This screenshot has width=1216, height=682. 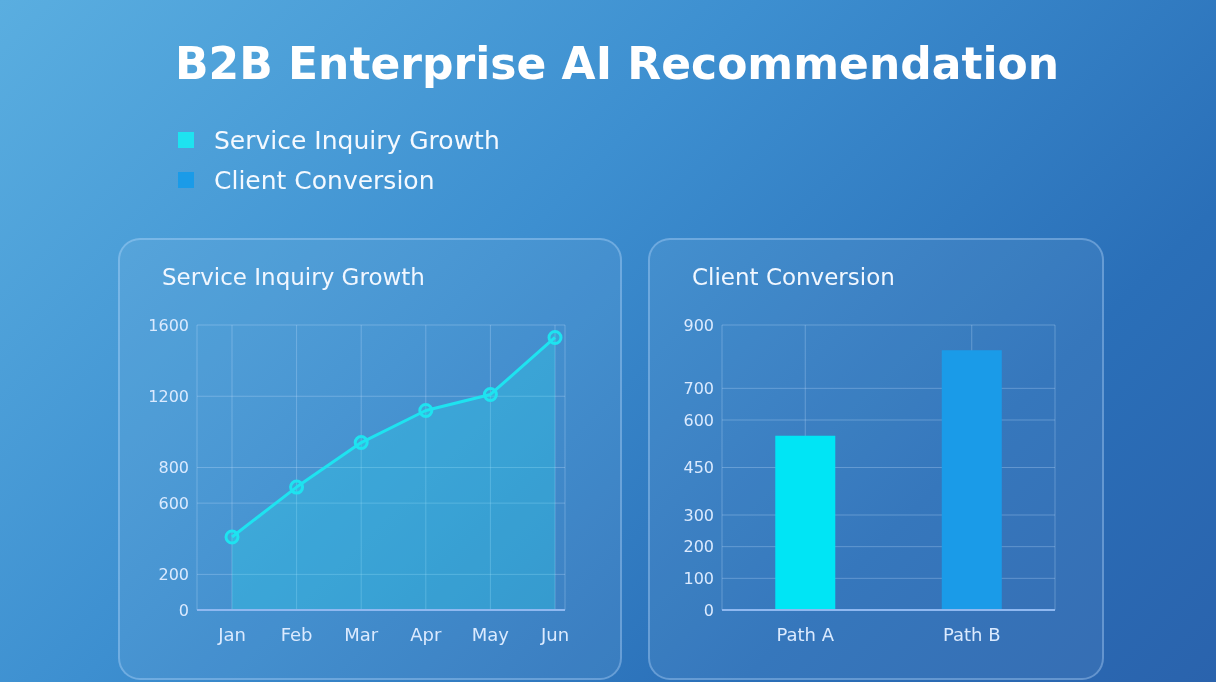 What do you see at coordinates (357, 140) in the screenshot?
I see `legend-label: Service Inquiry Growth` at bounding box center [357, 140].